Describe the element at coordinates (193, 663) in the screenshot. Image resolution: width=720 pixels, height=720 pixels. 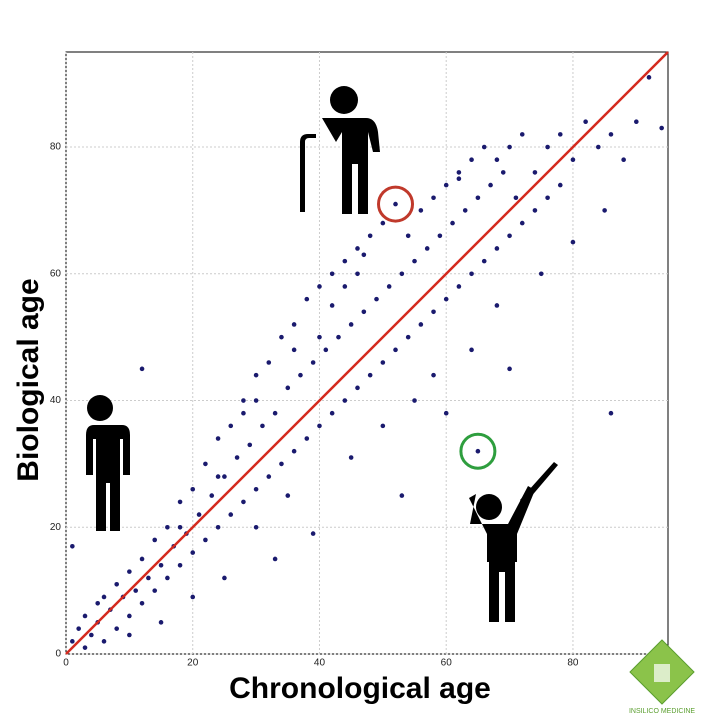
I see `x-tick-label: 20` at that location.